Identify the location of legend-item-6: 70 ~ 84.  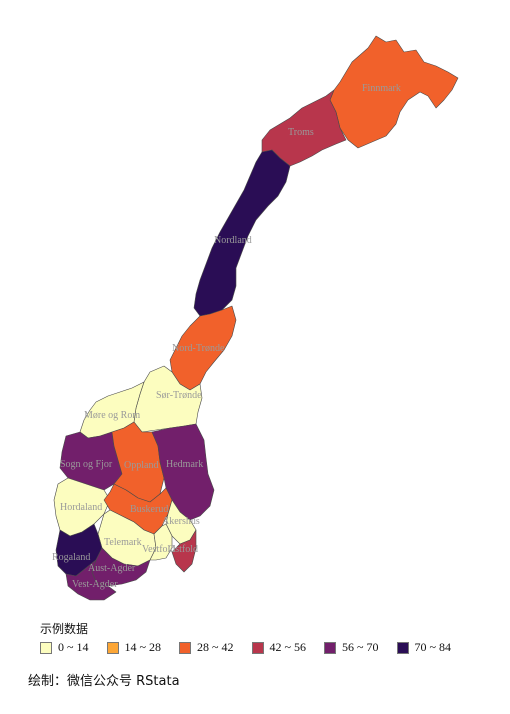
(424, 647).